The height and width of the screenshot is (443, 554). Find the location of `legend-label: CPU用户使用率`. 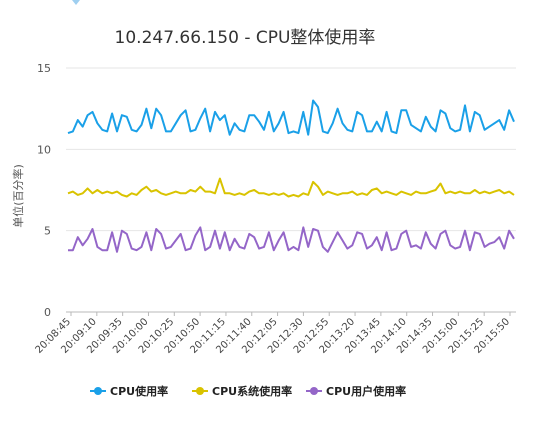

legend-label: CPU用户使用率 is located at coordinates (366, 391).